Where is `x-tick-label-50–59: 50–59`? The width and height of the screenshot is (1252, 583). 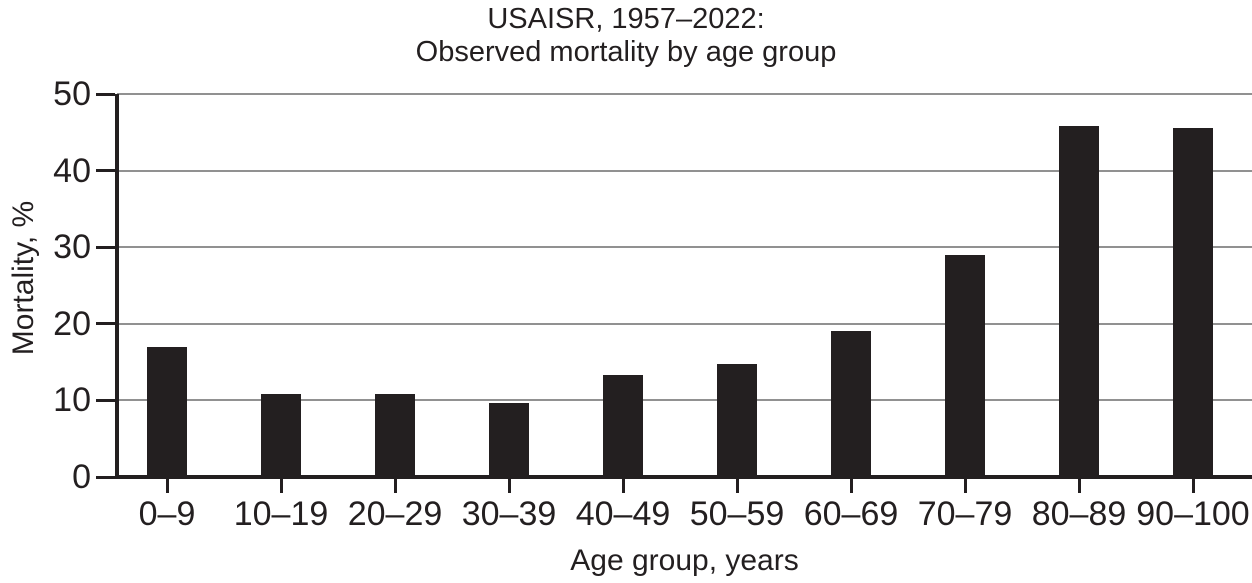 x-tick-label-50–59: 50–59 is located at coordinates (737, 514).